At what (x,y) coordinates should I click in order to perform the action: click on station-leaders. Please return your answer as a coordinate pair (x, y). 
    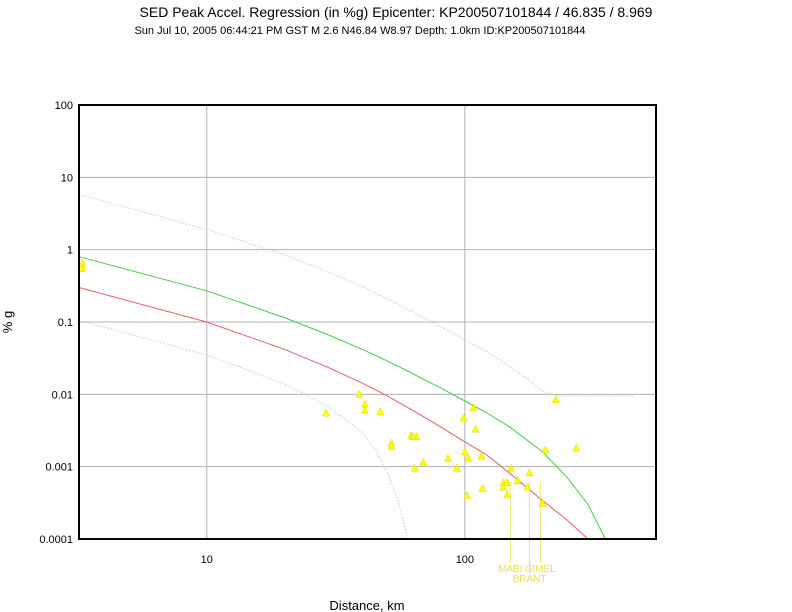
    Looking at the image, I should click on (525, 527).